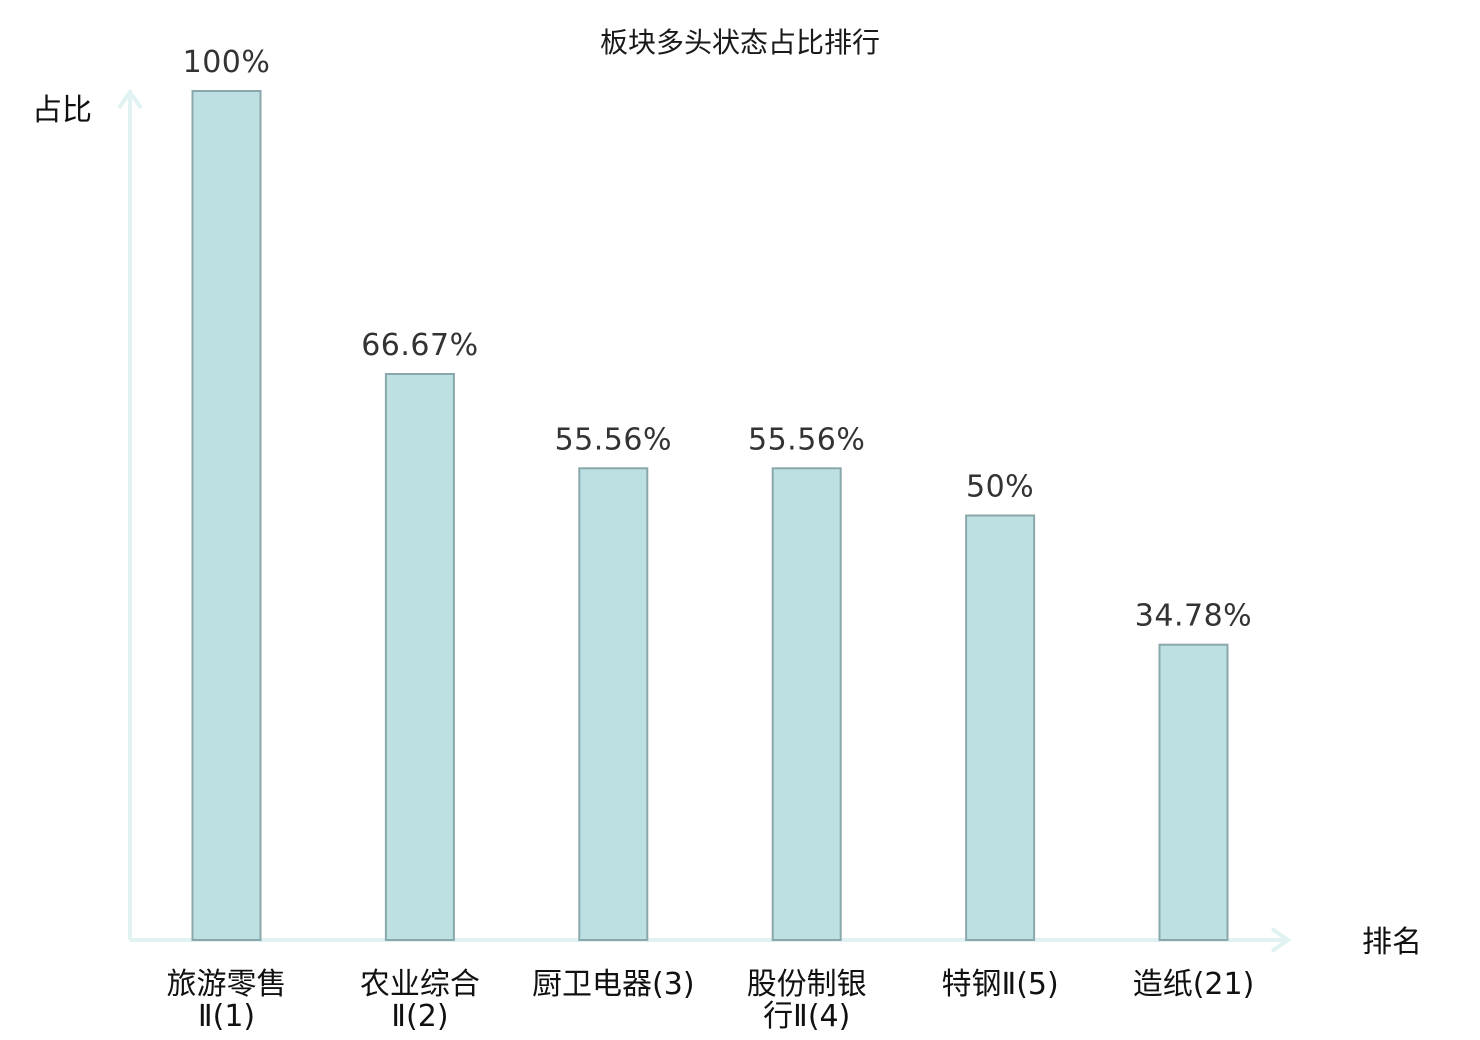 The image size is (1480, 1040). I want to click on value-label-2: 66.67%, so click(419, 345).